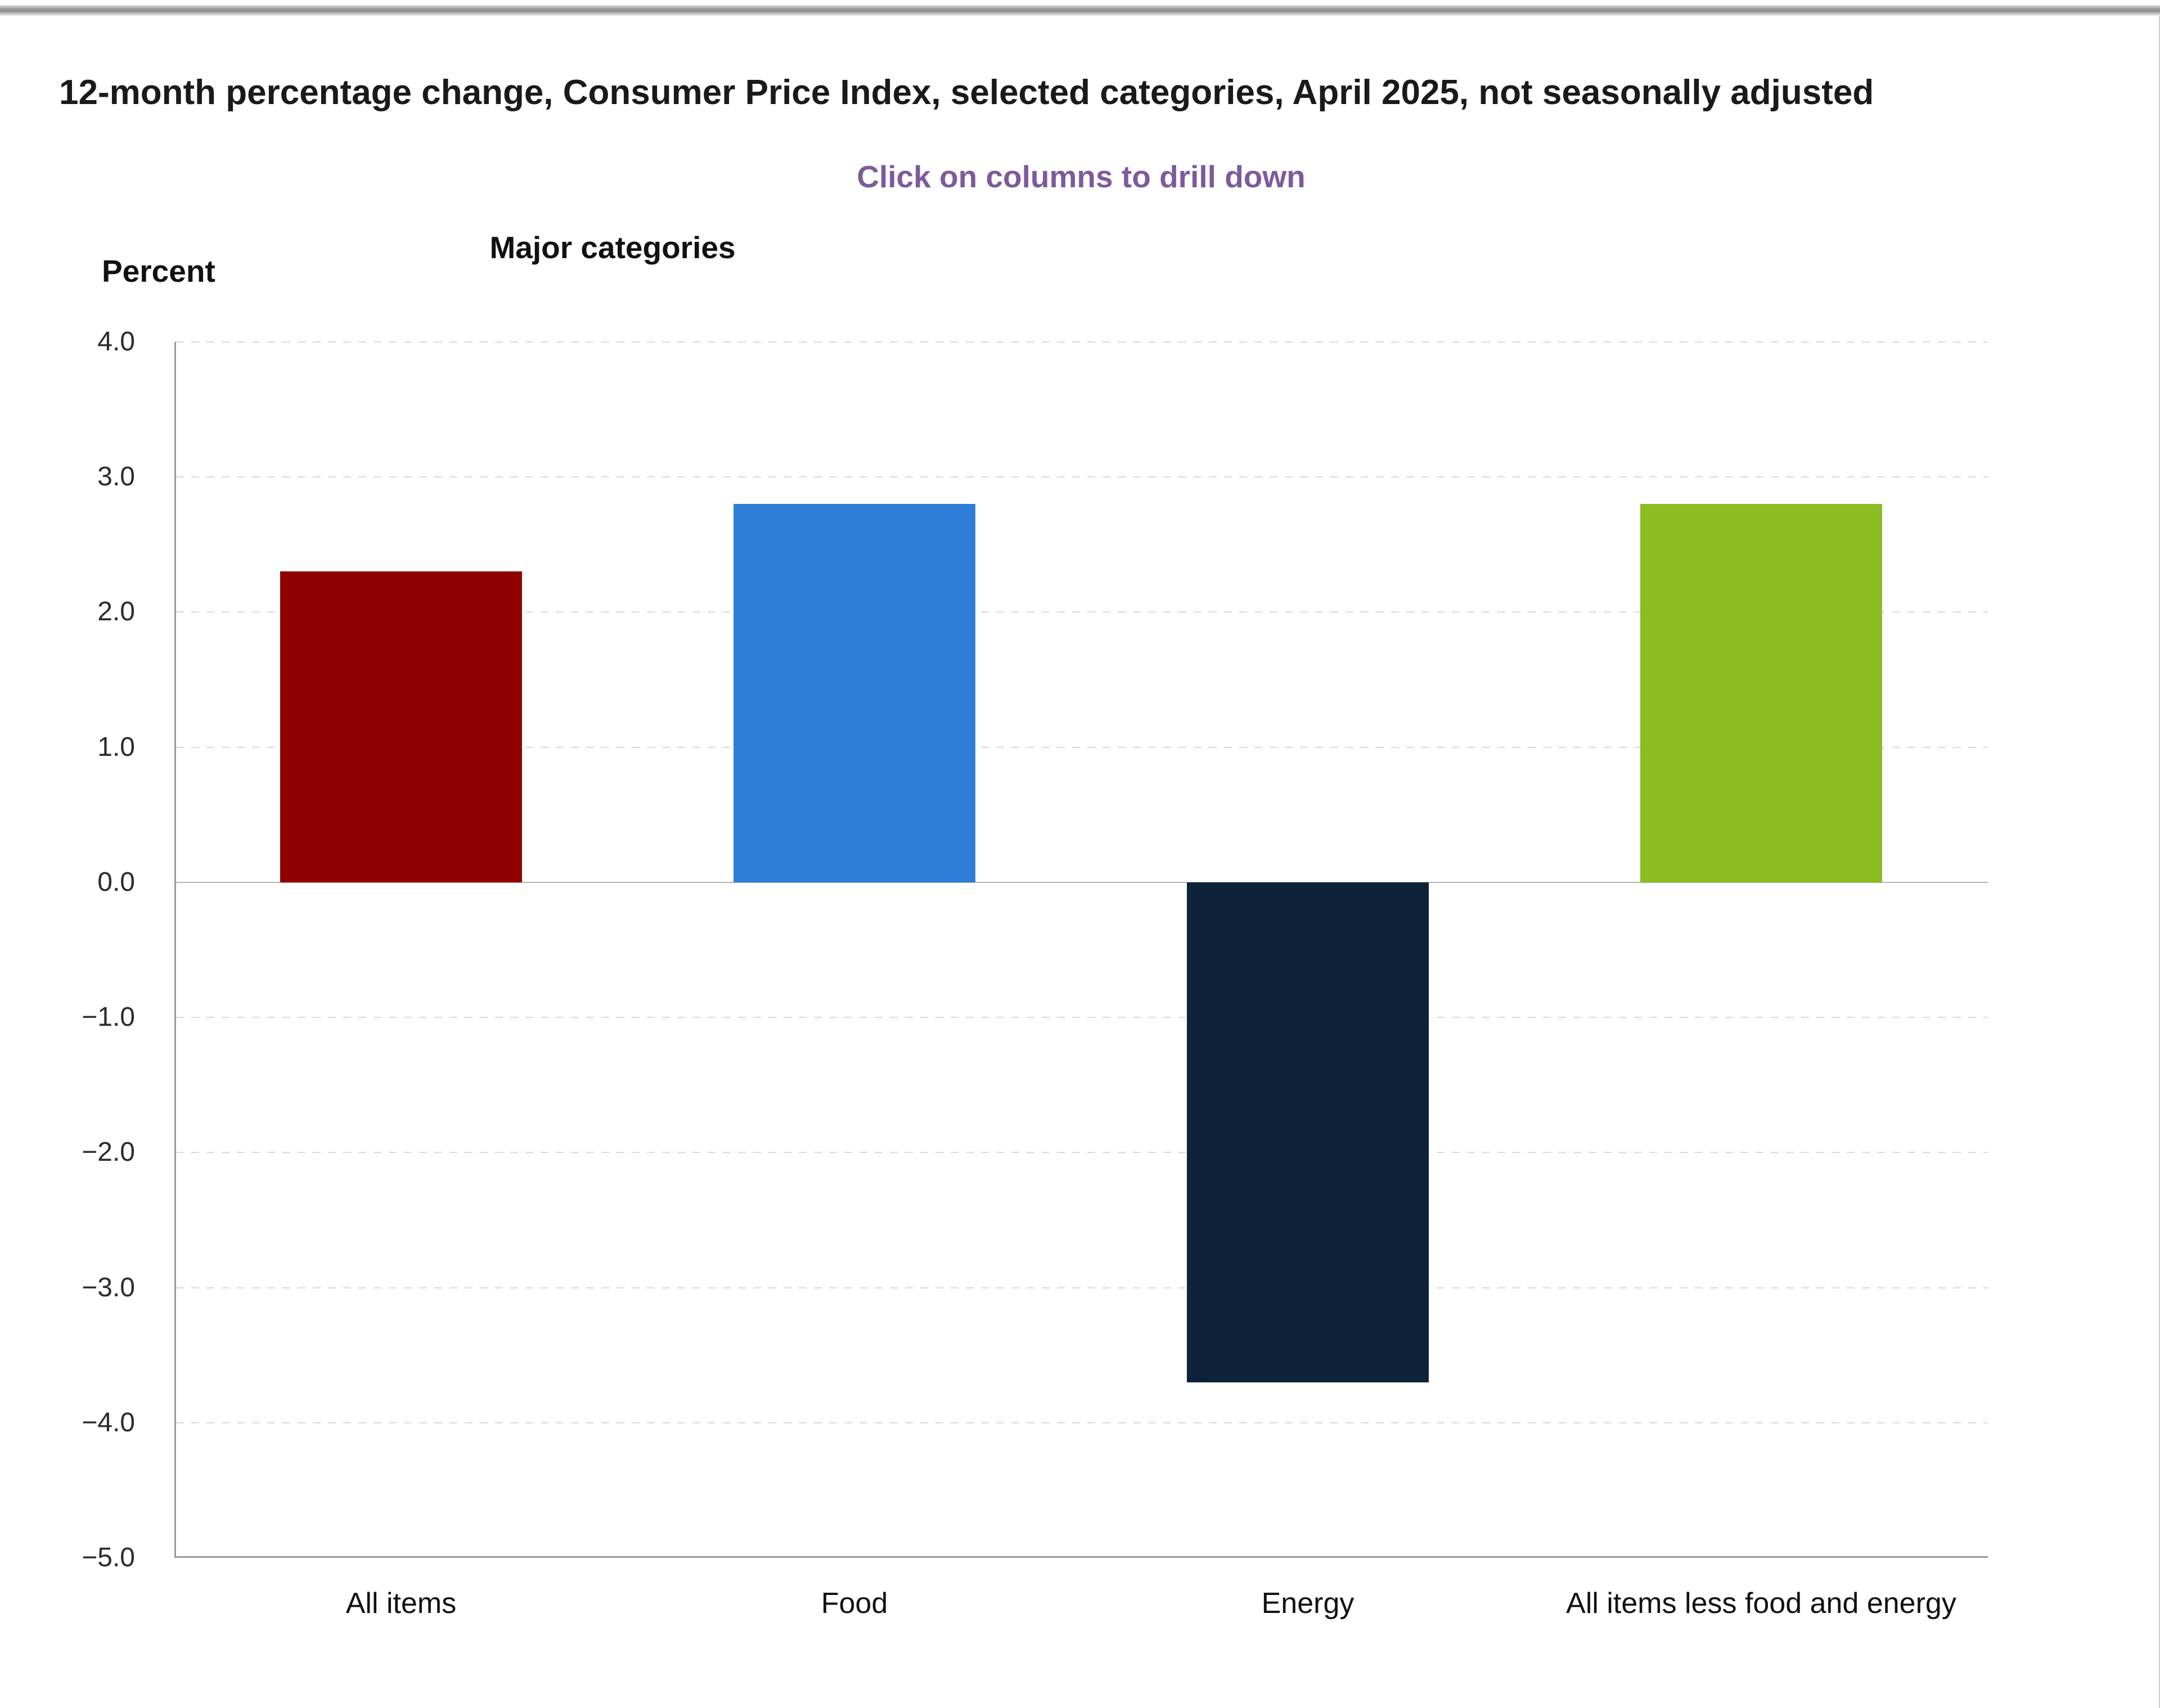 The width and height of the screenshot is (2160, 1708). Describe the element at coordinates (612, 248) in the screenshot. I see `x-axis-title: Major categories` at that location.